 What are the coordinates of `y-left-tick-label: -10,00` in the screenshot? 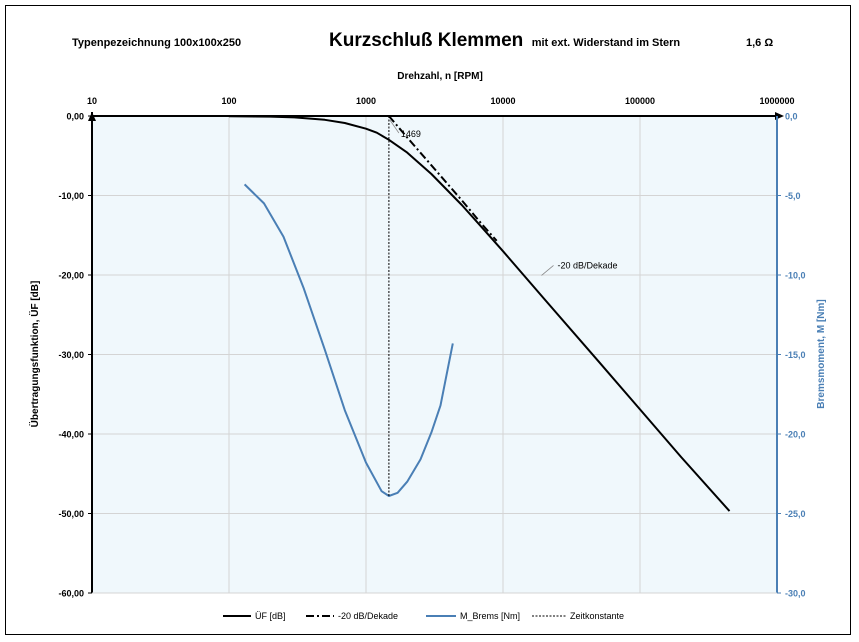 It's located at (71, 196).